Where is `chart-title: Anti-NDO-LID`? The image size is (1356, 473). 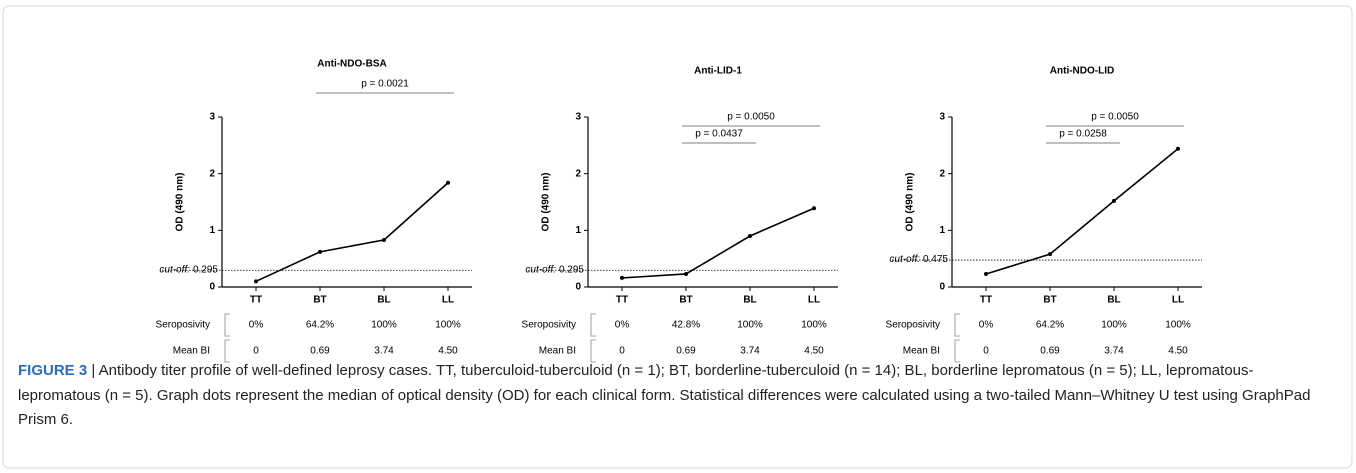 chart-title: Anti-NDO-LID is located at coordinates (1082, 71).